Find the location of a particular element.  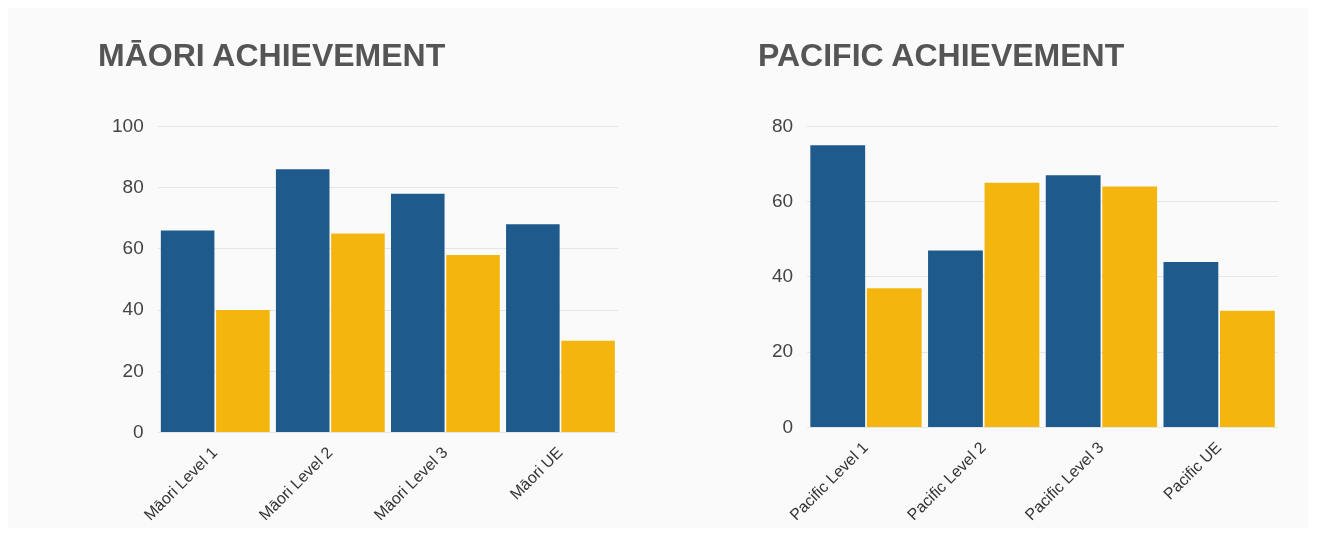

chart-title: PACIFIC ACHIEVEMENT is located at coordinates (941, 55).